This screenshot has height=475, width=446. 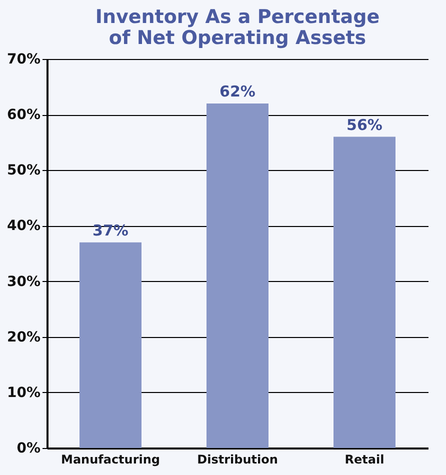 What do you see at coordinates (23, 226) in the screenshot?
I see `y-tick-label: 40%` at bounding box center [23, 226].